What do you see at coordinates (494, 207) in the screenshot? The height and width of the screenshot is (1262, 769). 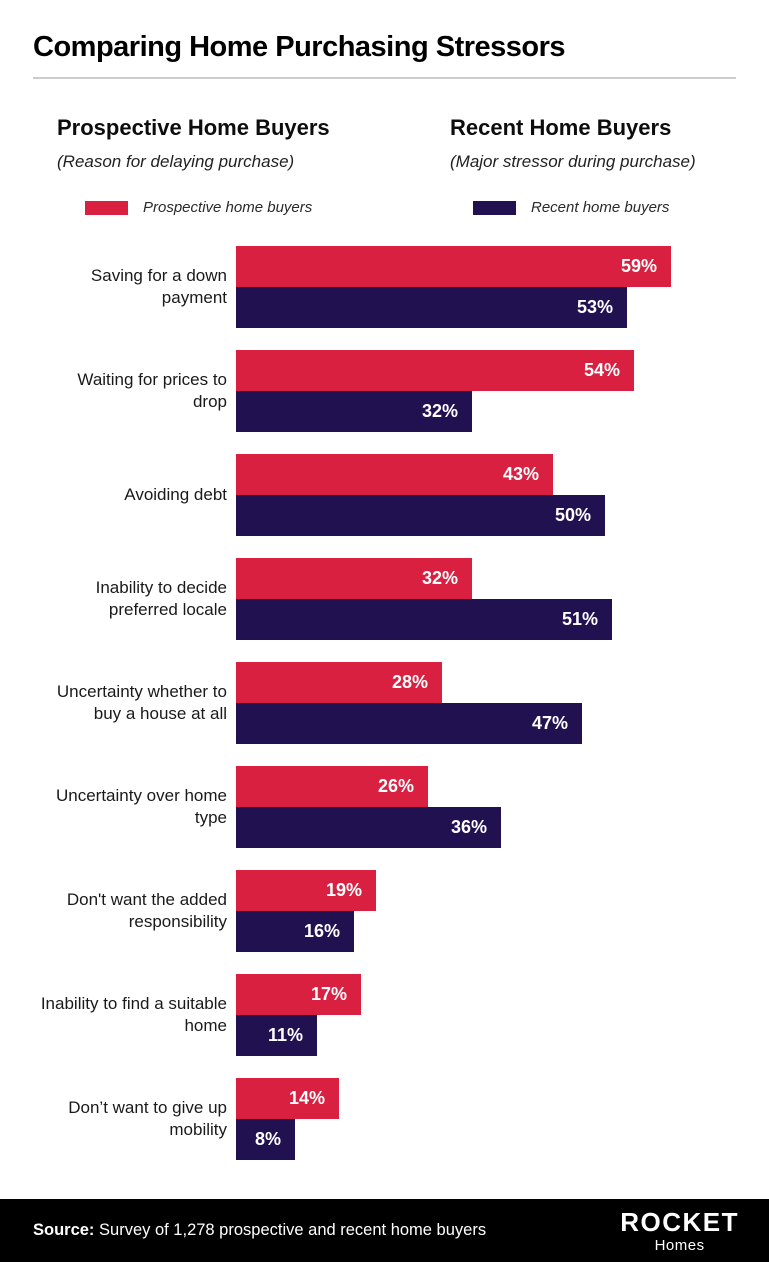 I see `recent-color-swatch` at bounding box center [494, 207].